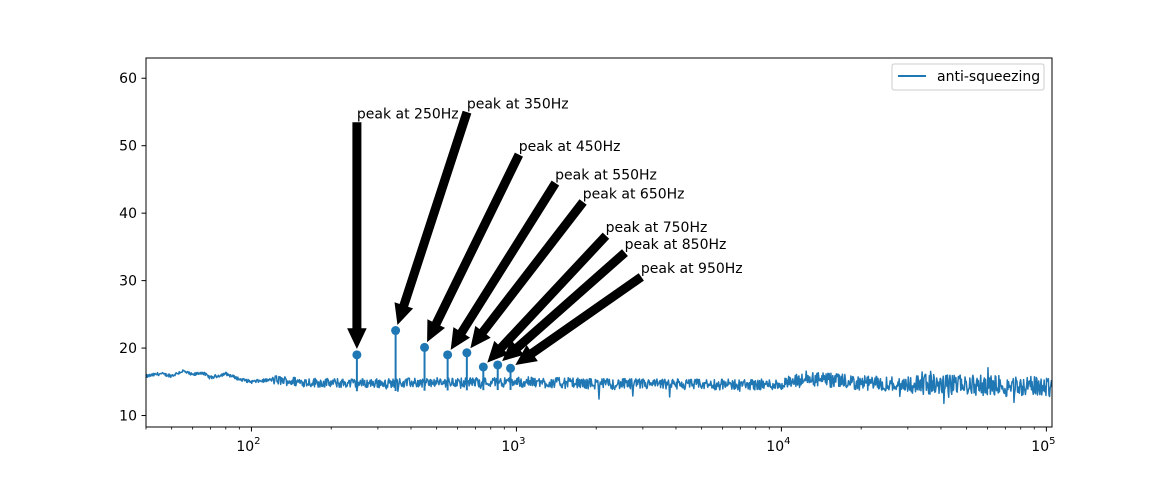 The width and height of the screenshot is (1168, 480). Describe the element at coordinates (599, 385) in the screenshot. I see `series-line-anti-squeezing` at that location.